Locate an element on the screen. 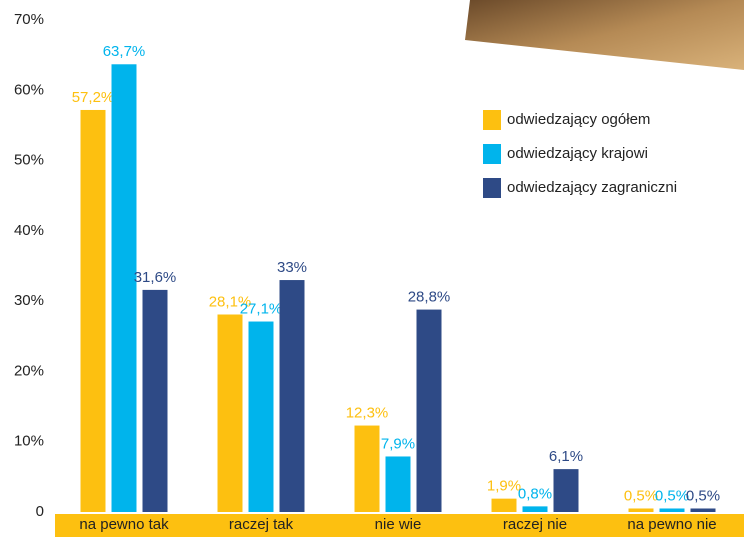  x-tick-label: nie wie is located at coordinates (398, 524).